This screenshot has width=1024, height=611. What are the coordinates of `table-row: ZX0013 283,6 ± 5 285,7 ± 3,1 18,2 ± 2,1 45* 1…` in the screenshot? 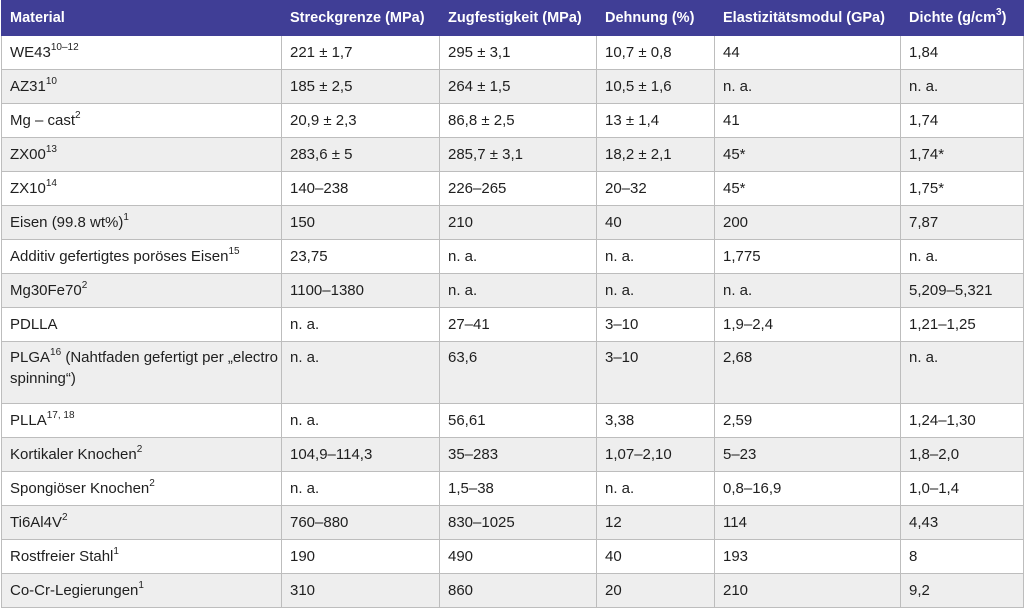 It's located at (512, 154).